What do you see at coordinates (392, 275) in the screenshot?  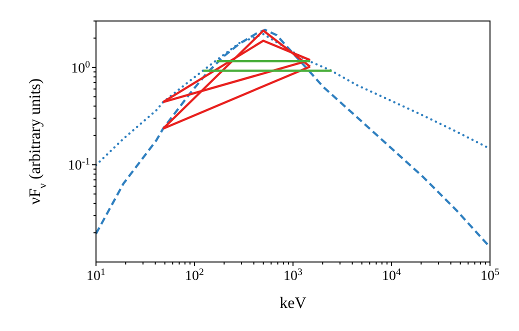 I see `x-tick-label: 10$^{4}$` at bounding box center [392, 275].